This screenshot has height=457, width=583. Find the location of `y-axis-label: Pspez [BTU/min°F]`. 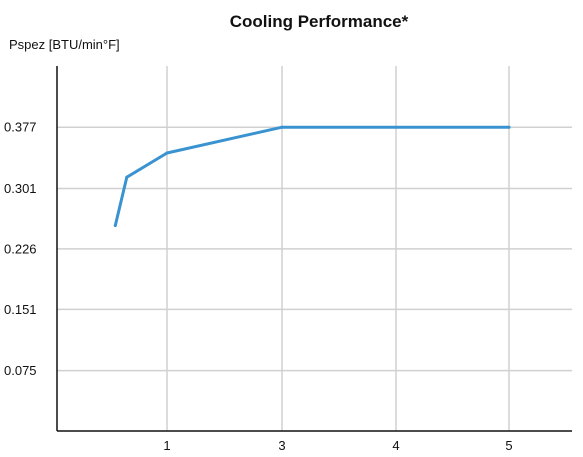

y-axis-label: Pspez [BTU/min°F] is located at coordinates (64, 44).